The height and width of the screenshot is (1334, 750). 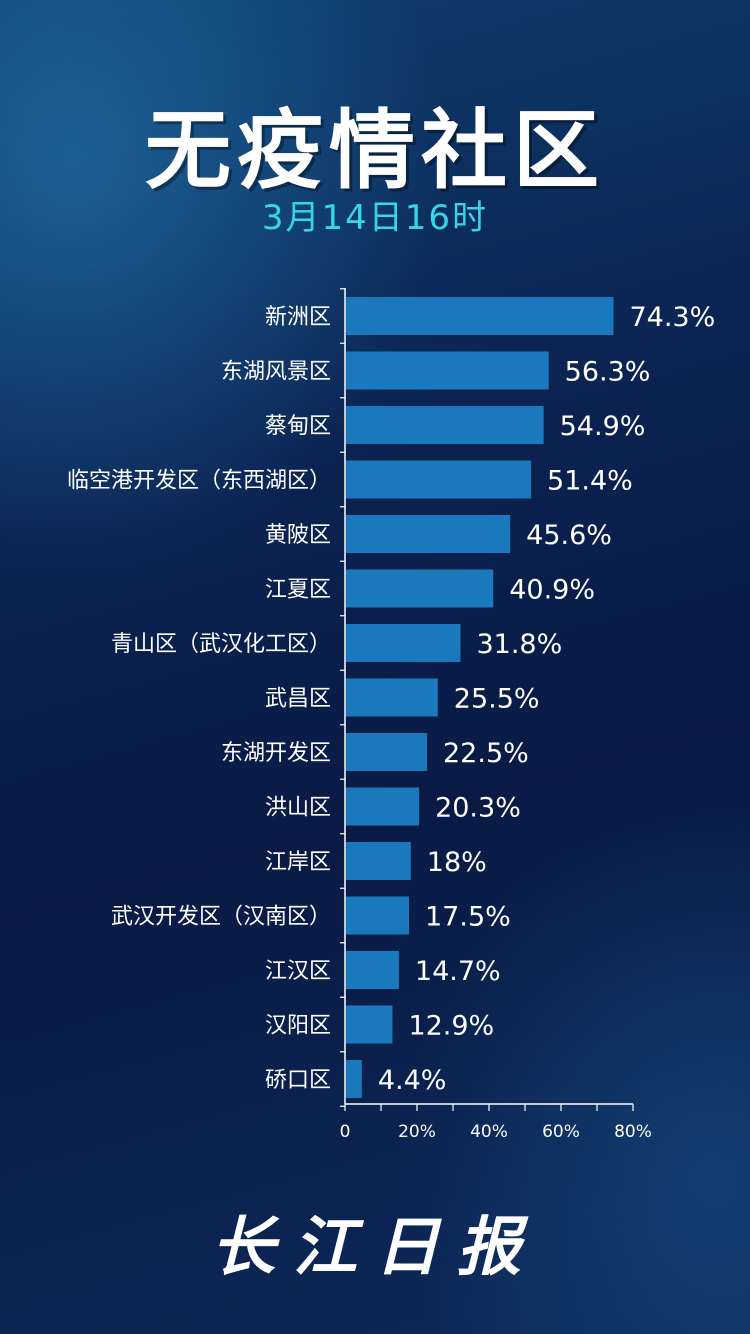 What do you see at coordinates (298, 862) in the screenshot?
I see `category-label: 江岸区` at bounding box center [298, 862].